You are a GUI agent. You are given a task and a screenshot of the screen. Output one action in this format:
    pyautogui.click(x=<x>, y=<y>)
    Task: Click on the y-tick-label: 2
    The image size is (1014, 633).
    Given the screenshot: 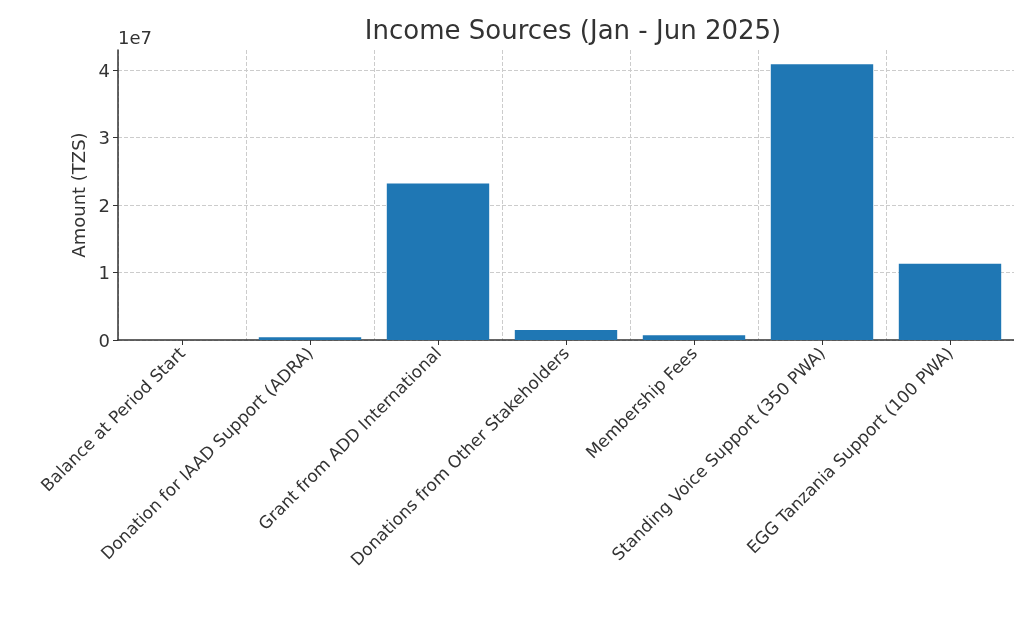 What is the action you would take?
    pyautogui.click(x=104, y=205)
    